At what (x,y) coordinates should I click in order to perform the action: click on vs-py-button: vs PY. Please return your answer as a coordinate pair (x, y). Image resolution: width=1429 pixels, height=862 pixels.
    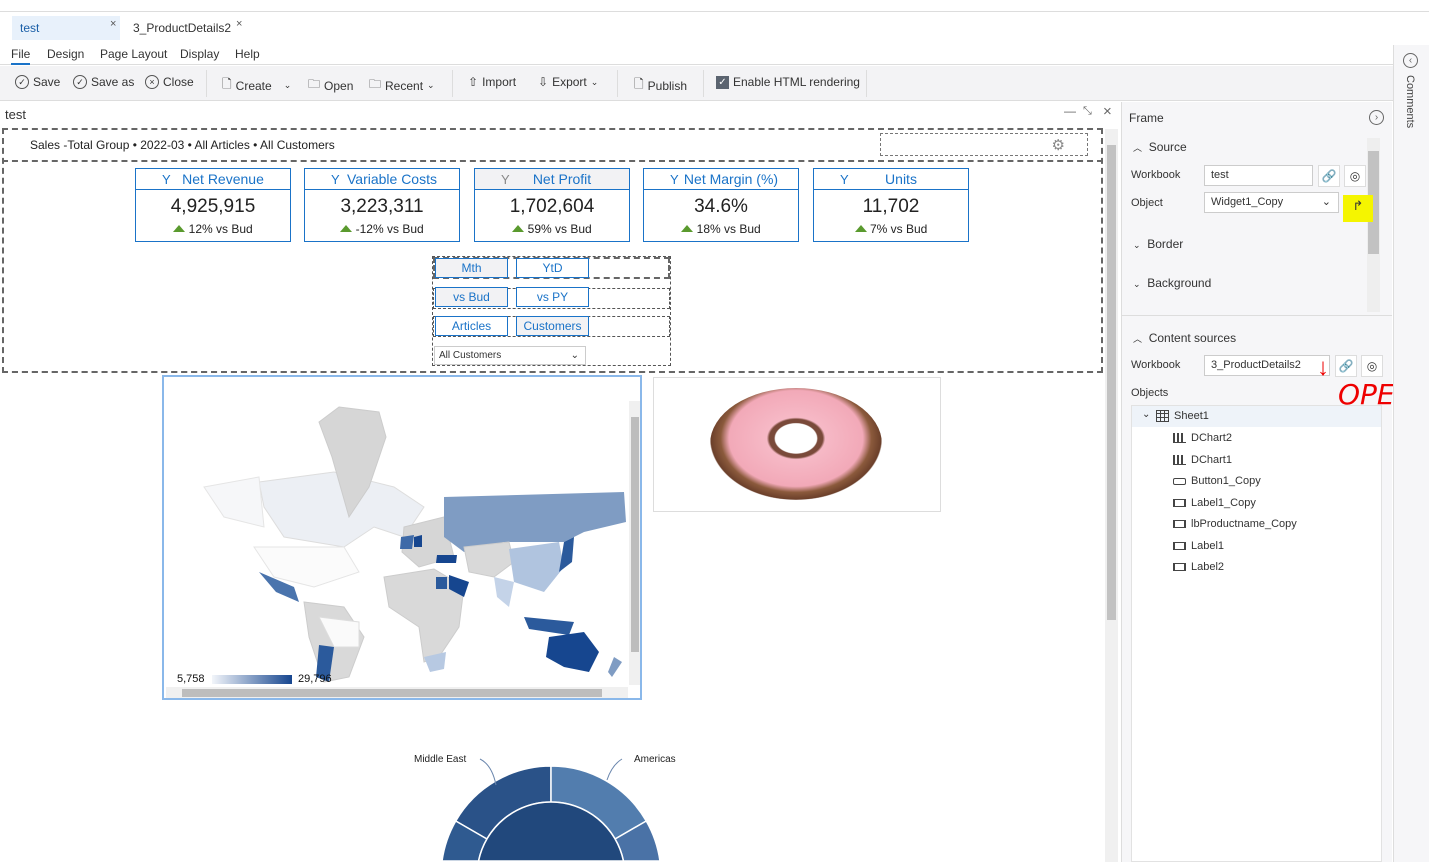
    Looking at the image, I should click on (552, 297).